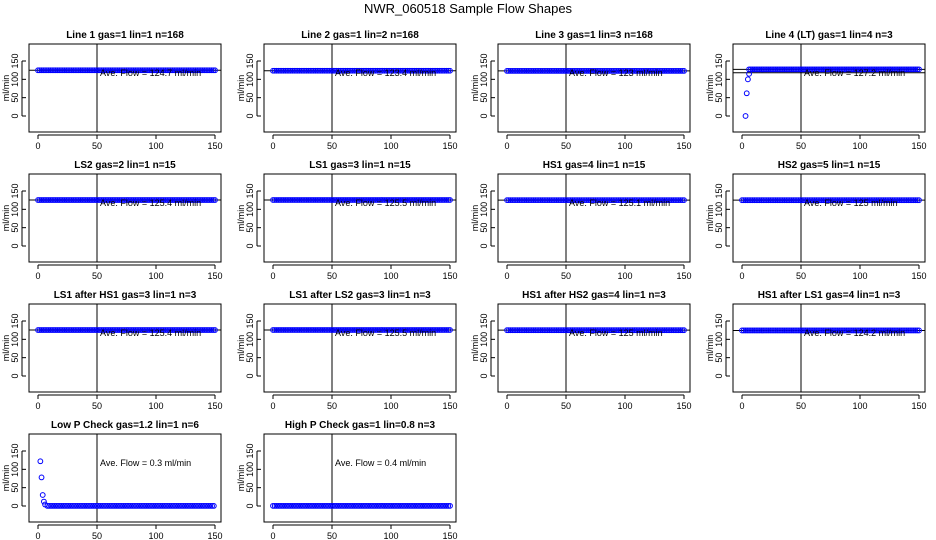 The width and height of the screenshot is (936, 540). What do you see at coordinates (566, 406) in the screenshot?
I see `x-tick-label: 50` at bounding box center [566, 406].